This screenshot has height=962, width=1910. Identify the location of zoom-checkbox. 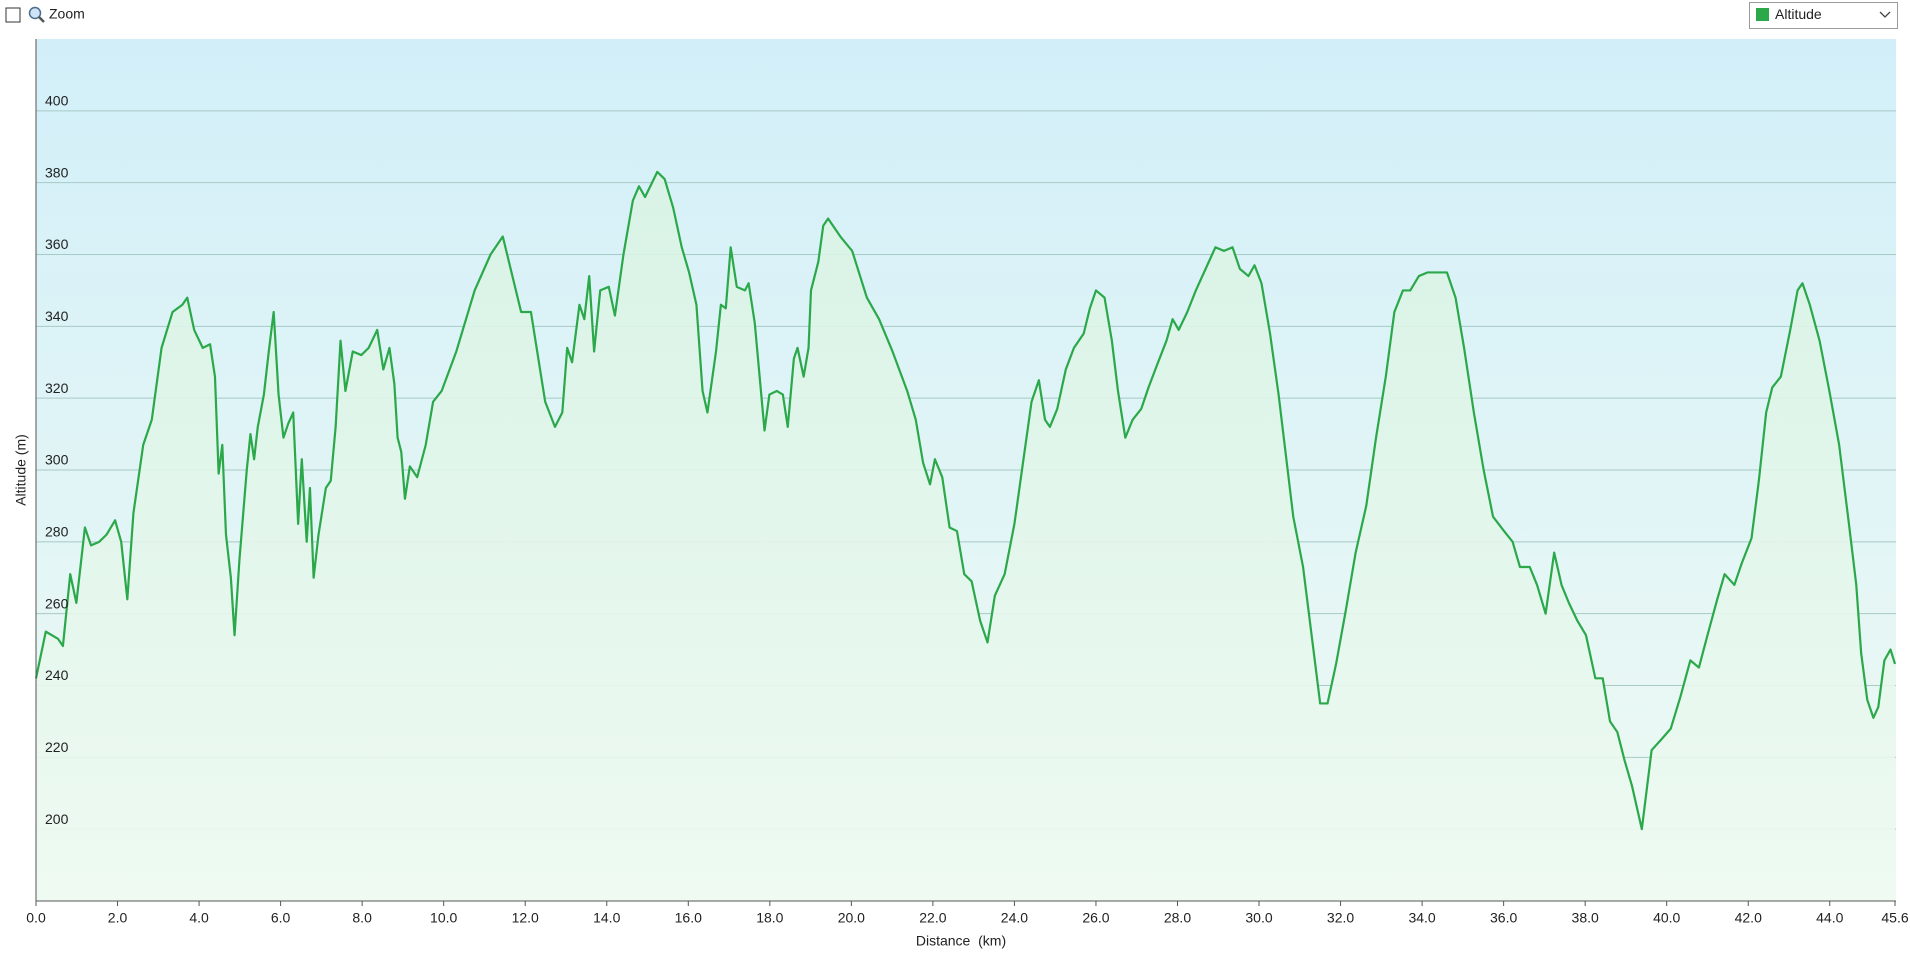
(13, 15).